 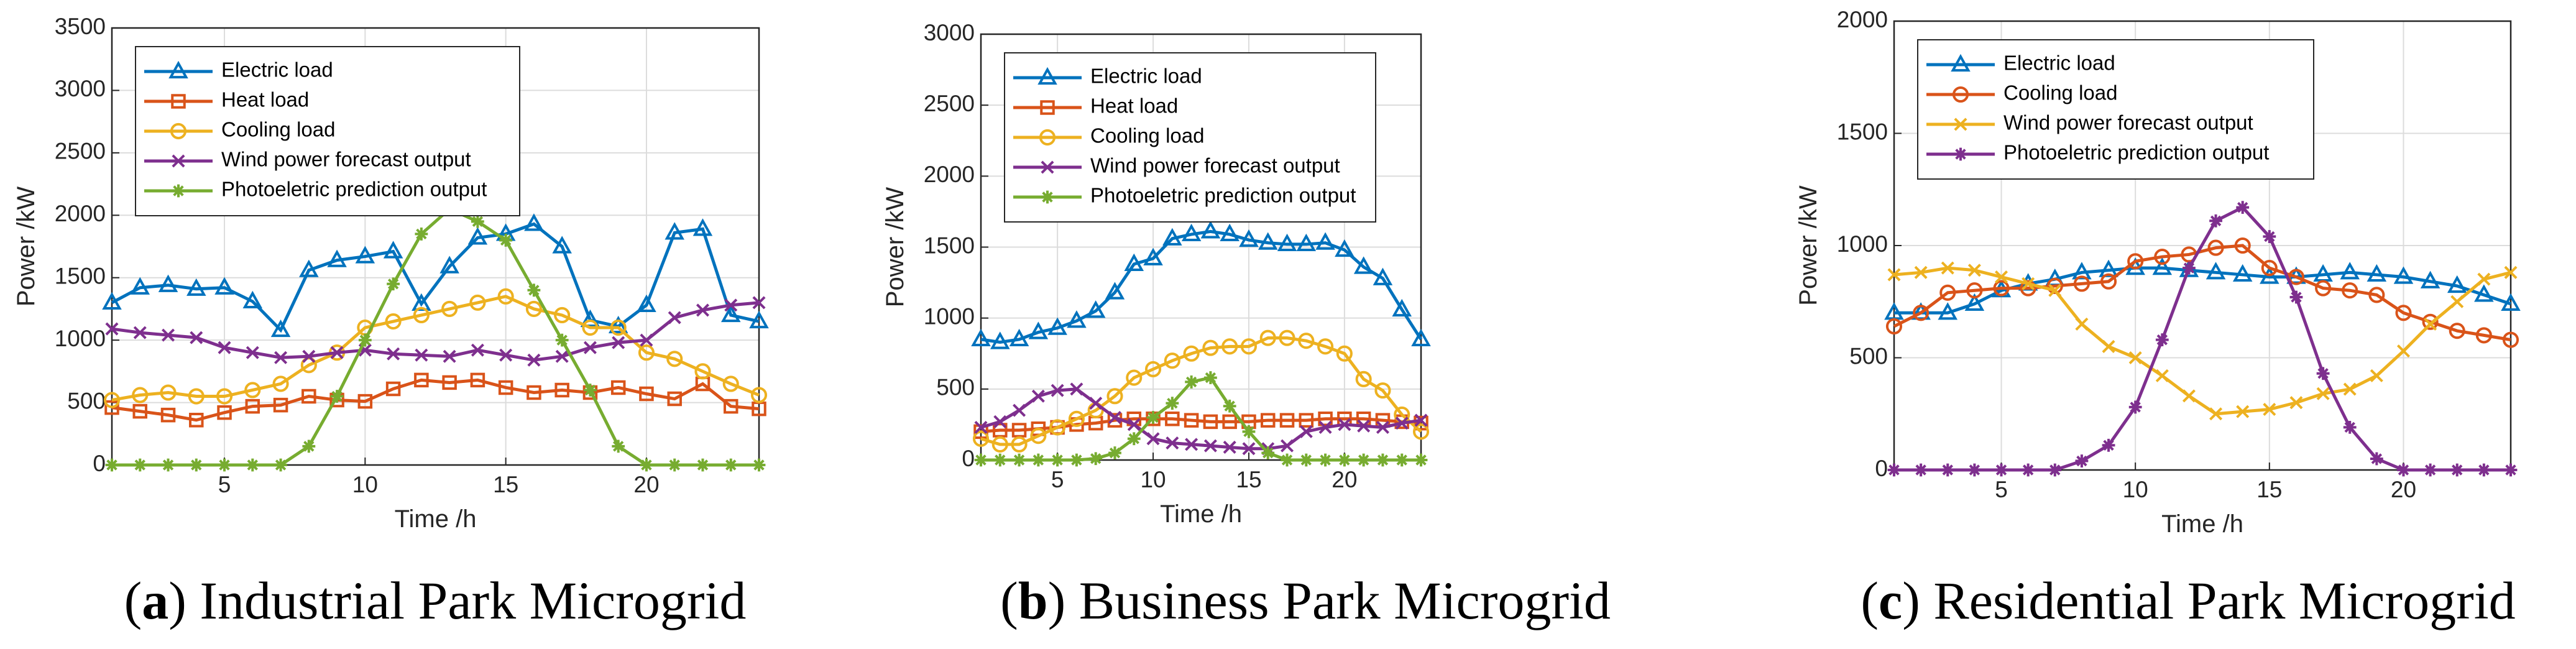 What do you see at coordinates (80, 338) in the screenshot?
I see `y-tick-label: 1000` at bounding box center [80, 338].